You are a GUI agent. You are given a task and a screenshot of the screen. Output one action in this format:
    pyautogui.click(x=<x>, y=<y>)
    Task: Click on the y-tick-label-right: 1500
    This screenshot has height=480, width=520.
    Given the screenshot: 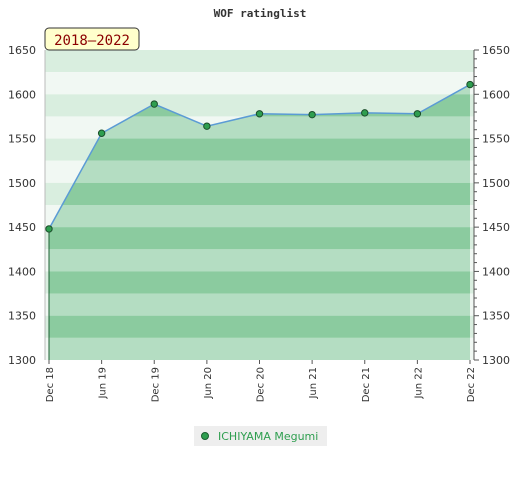 What is the action you would take?
    pyautogui.click(x=496, y=183)
    